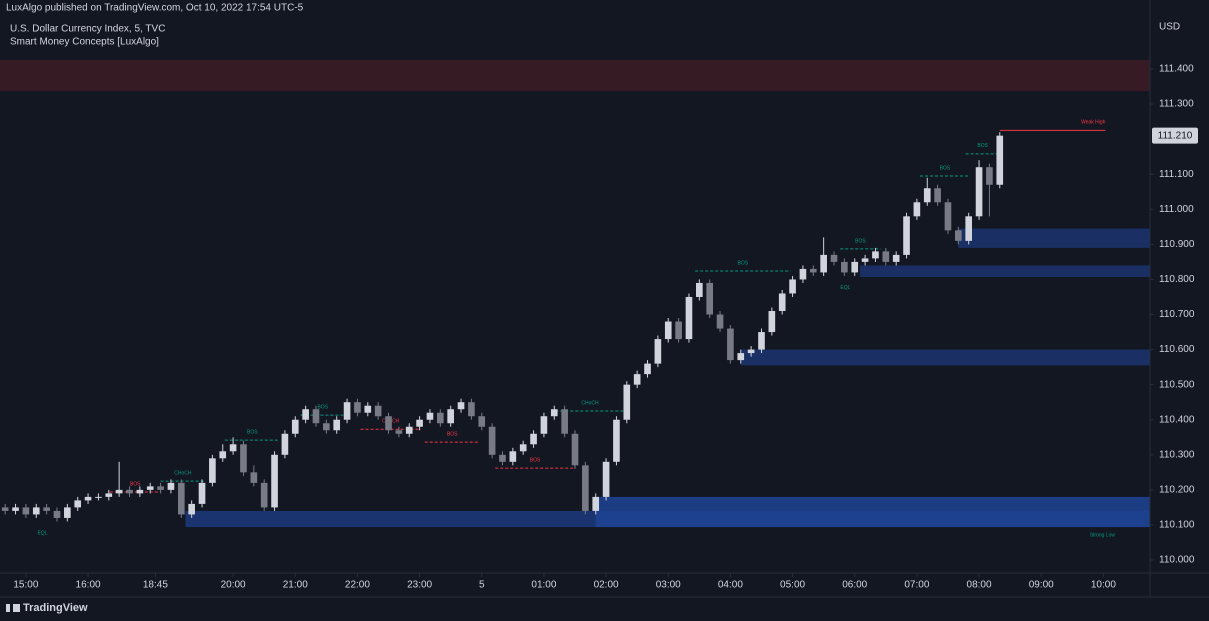 The height and width of the screenshot is (621, 1209). I want to click on y-tick-label: 111.400, so click(1176, 69).